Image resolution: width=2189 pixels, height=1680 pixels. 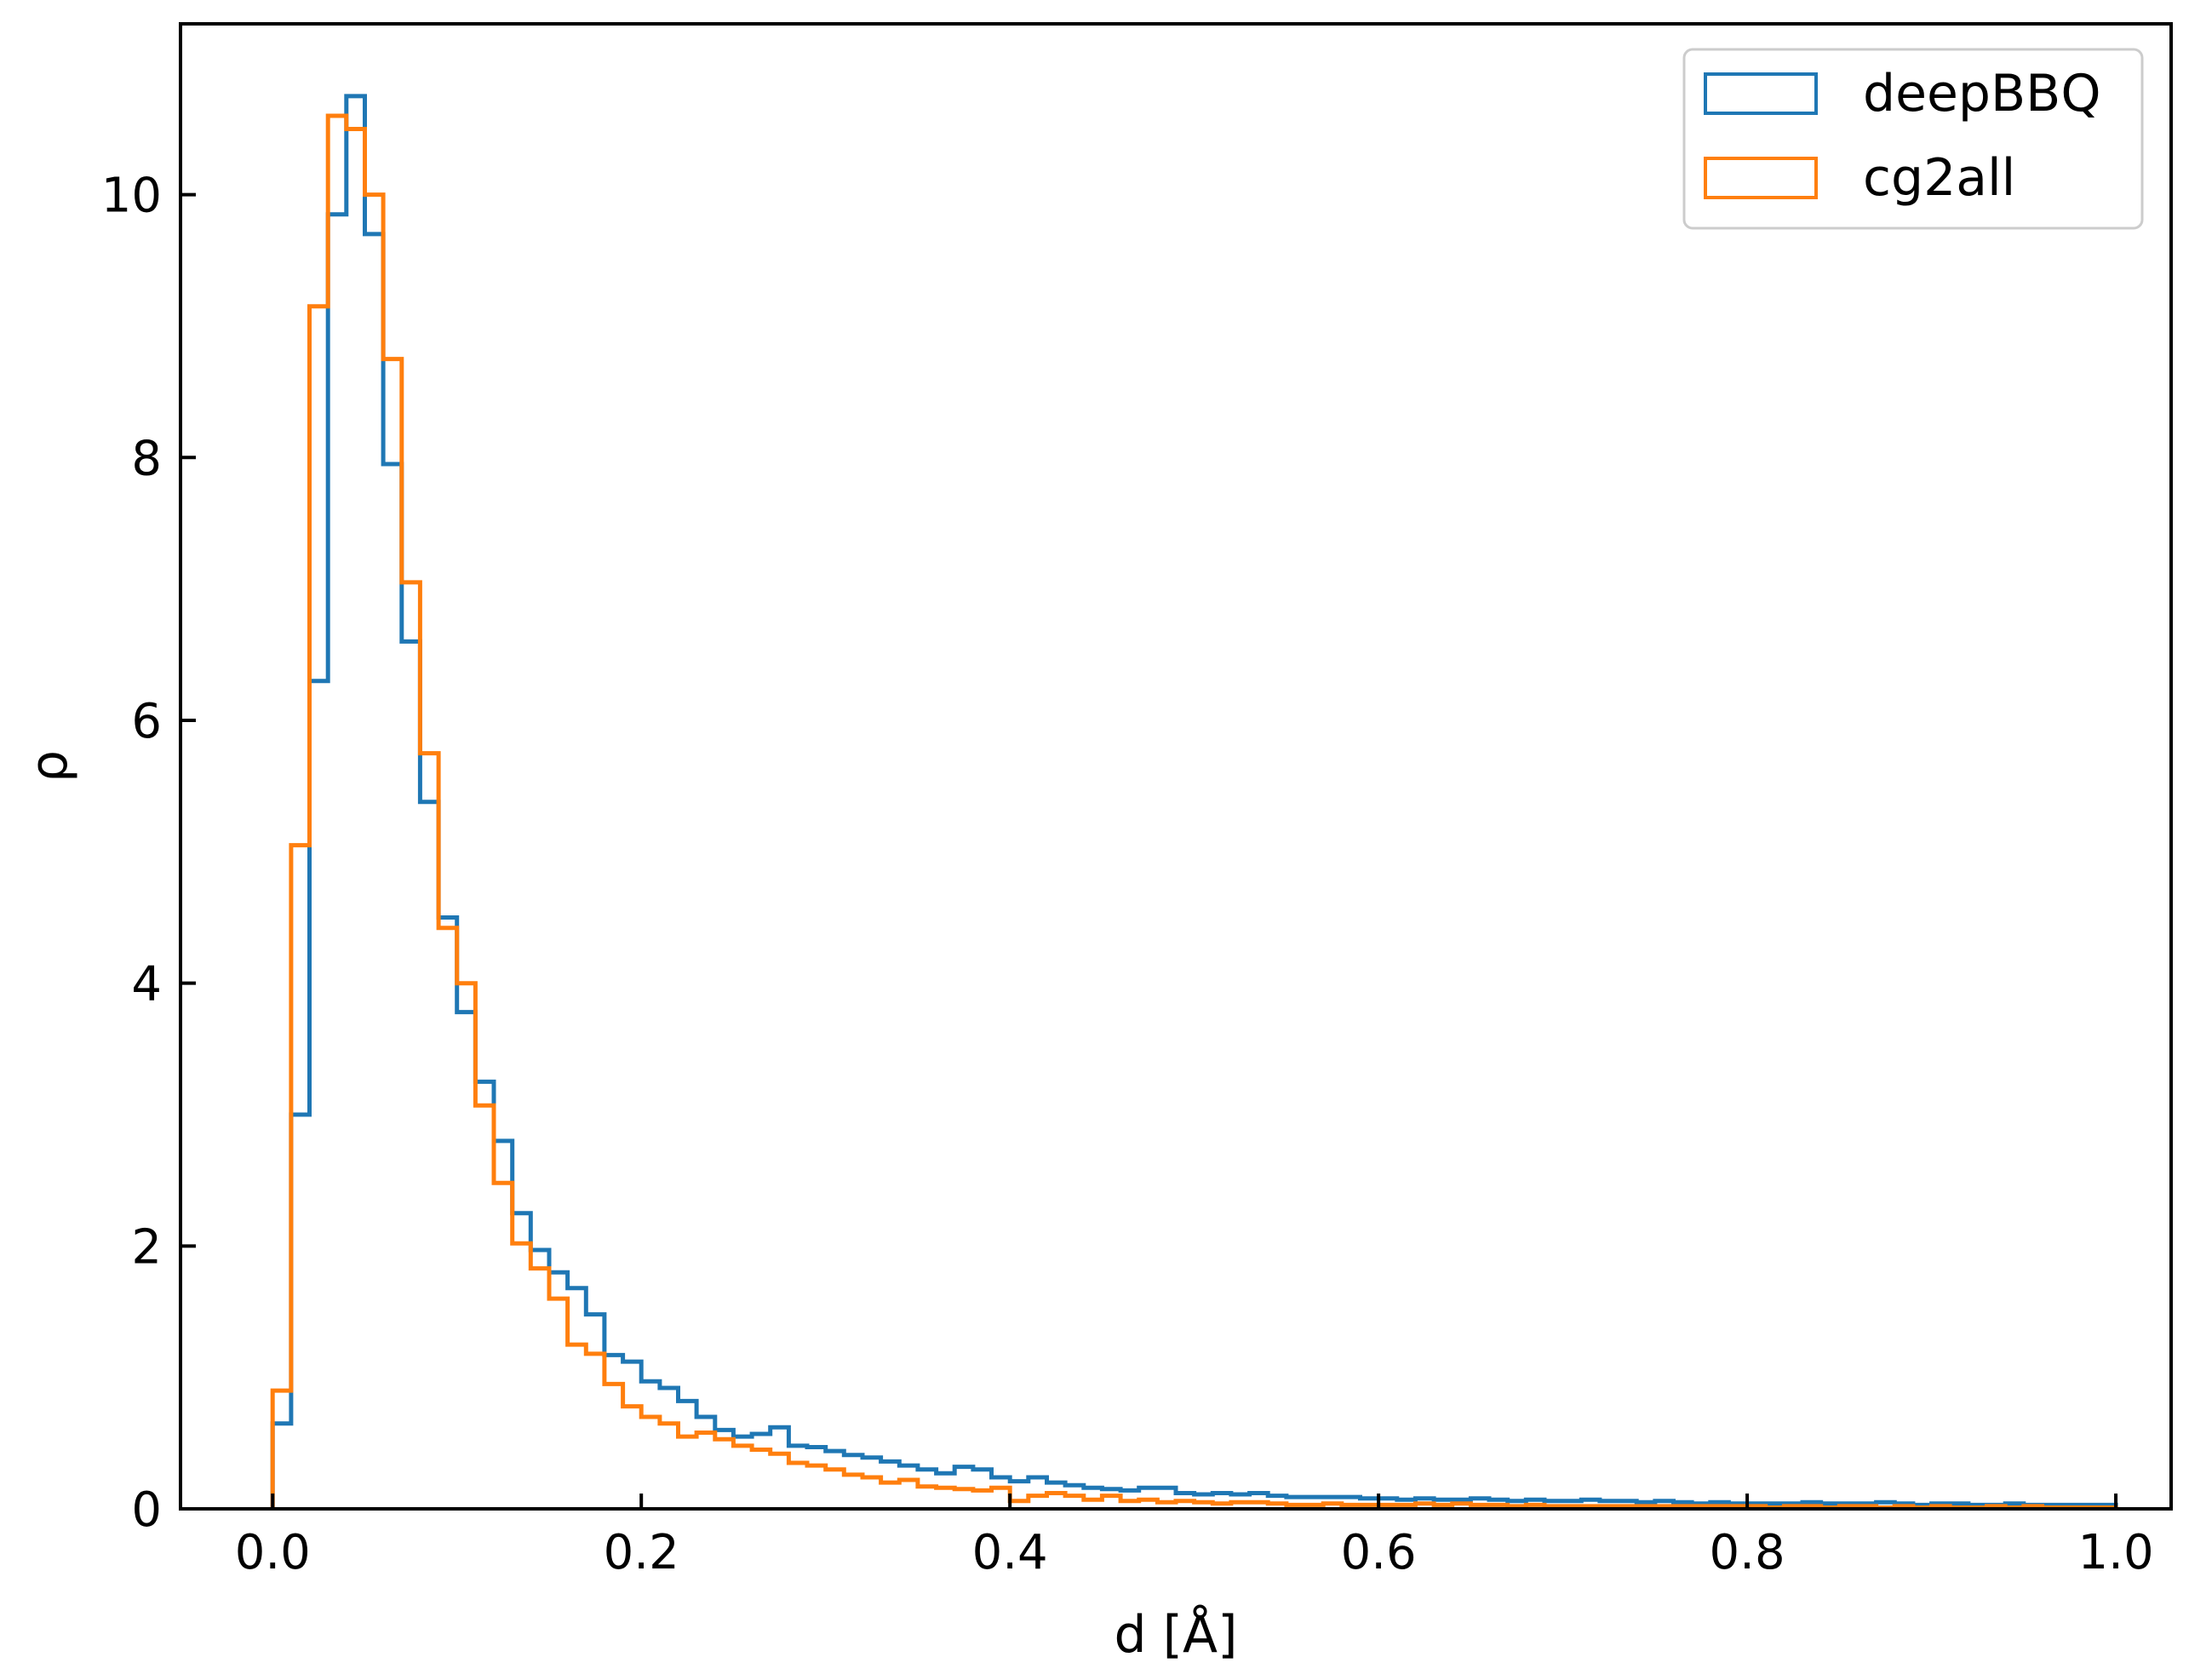 What do you see at coordinates (1010, 1552) in the screenshot?
I see `x-tick-label: 0.4` at bounding box center [1010, 1552].